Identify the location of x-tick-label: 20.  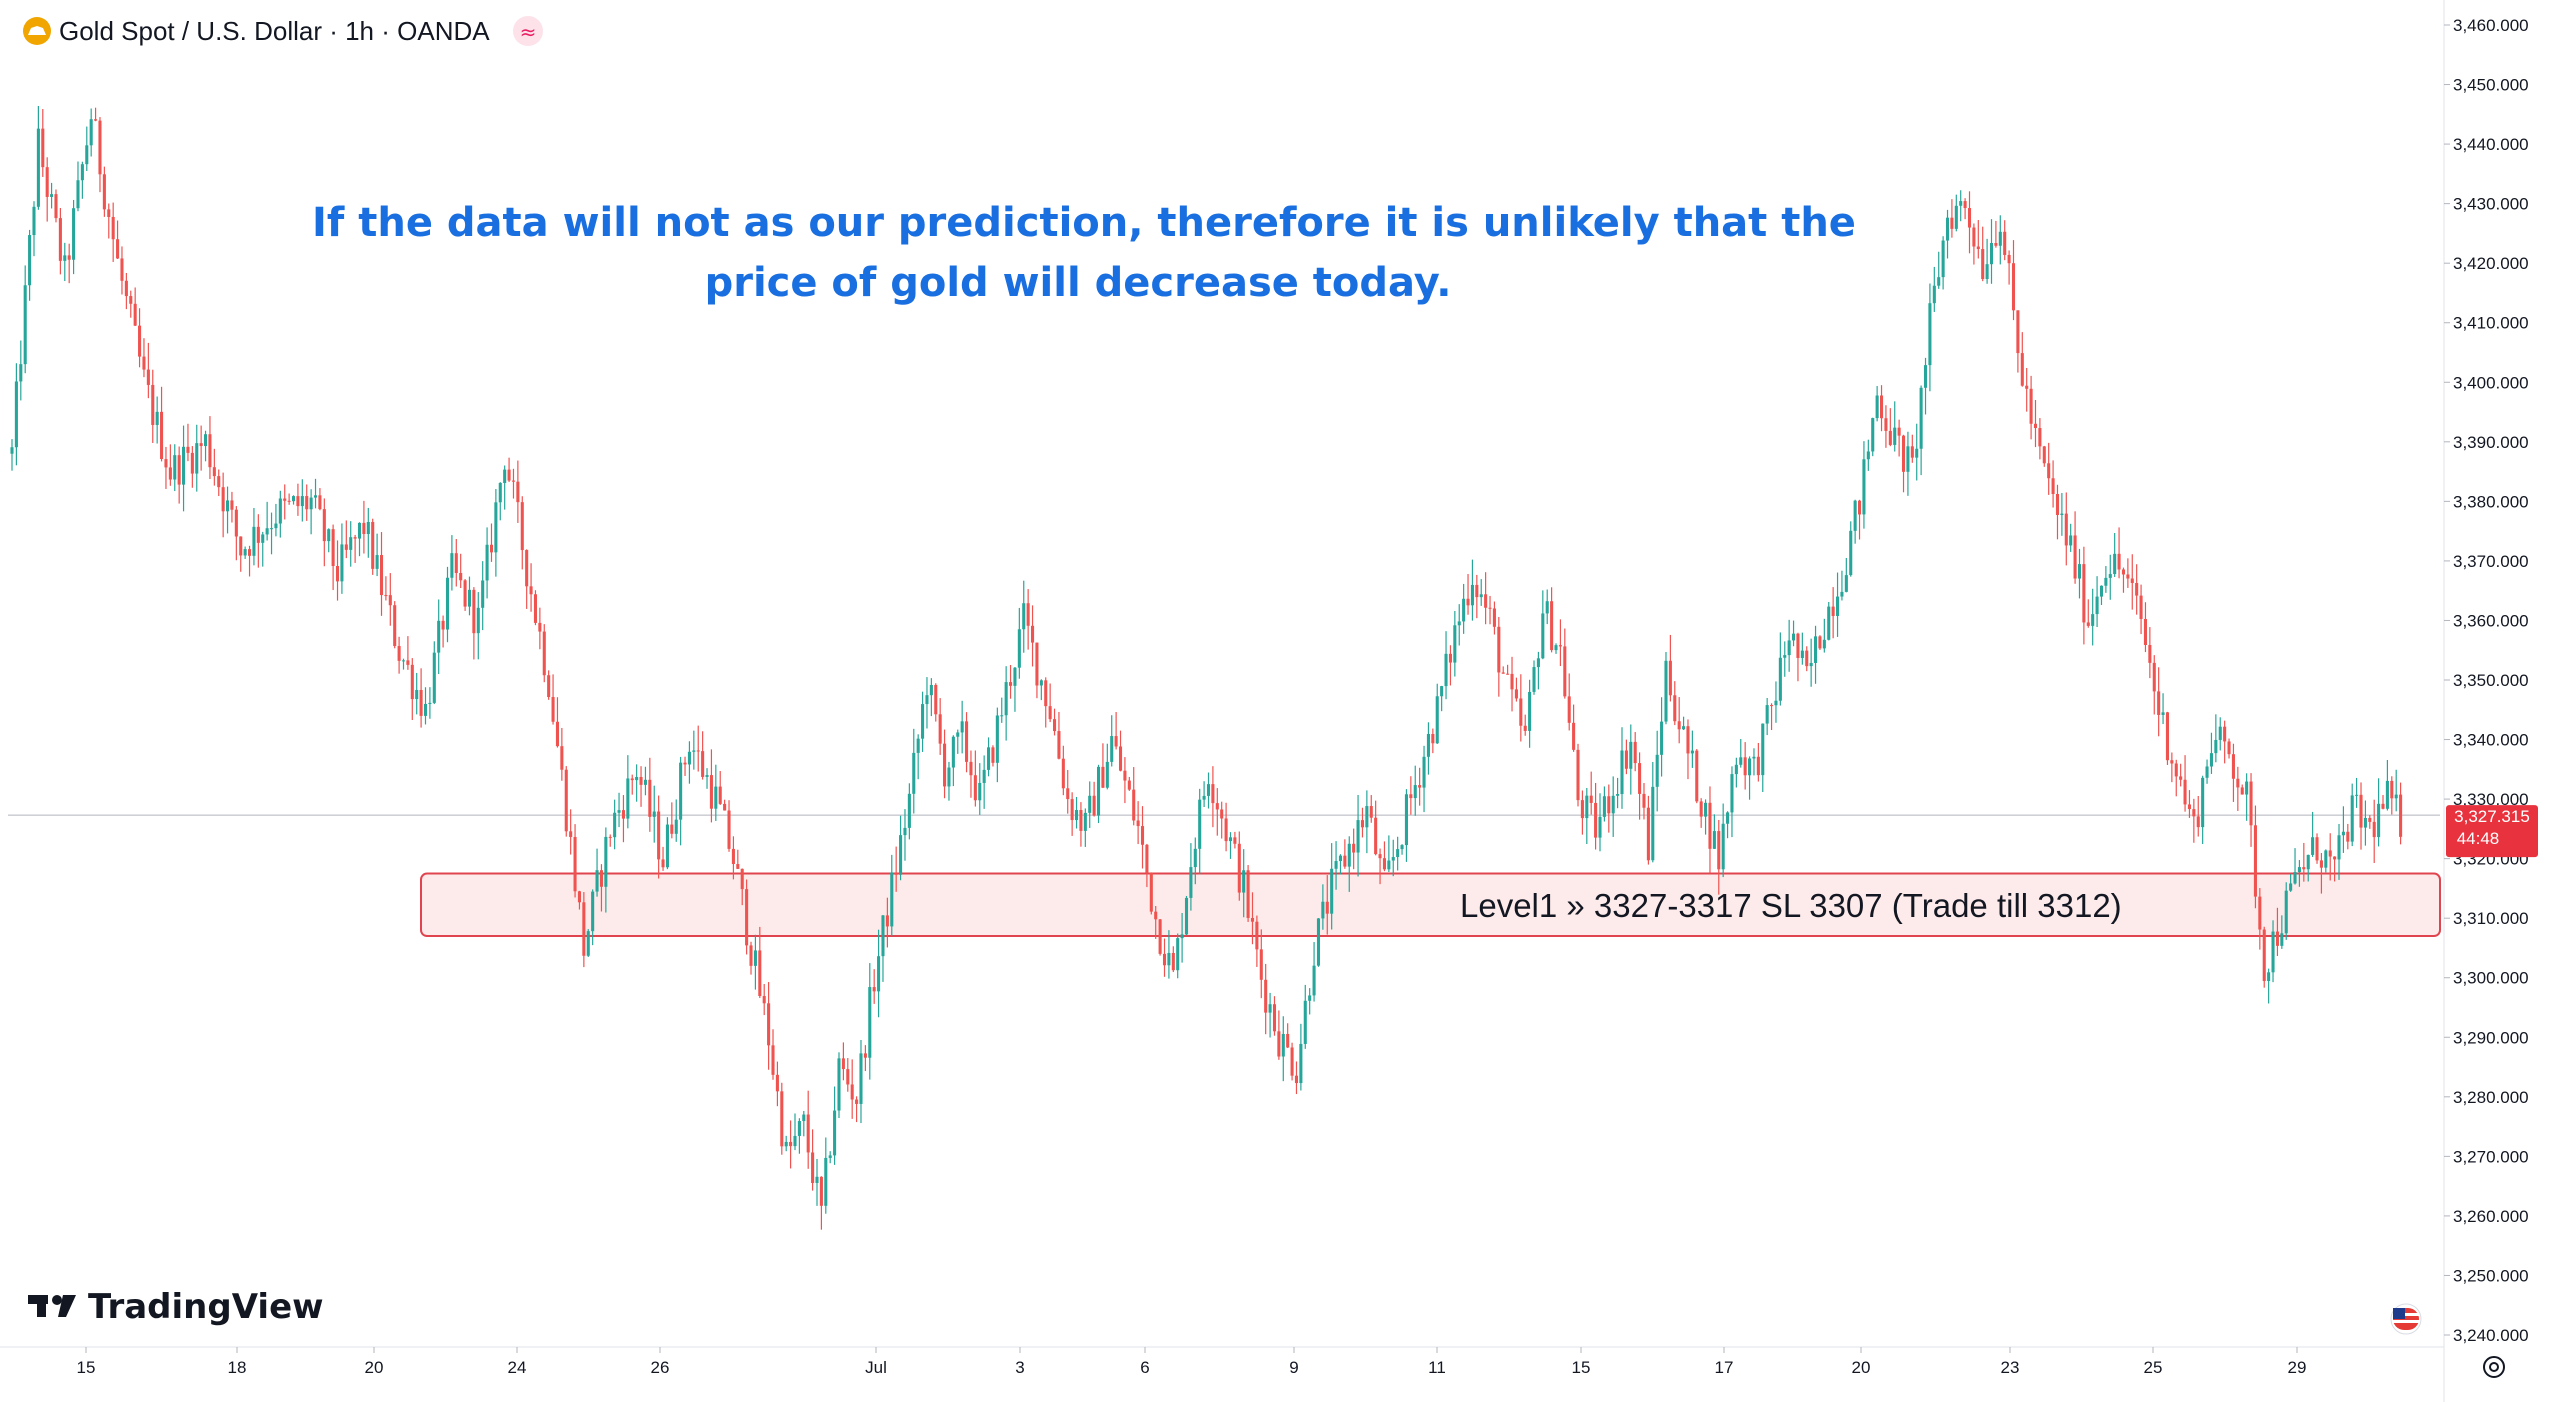
(374, 1367).